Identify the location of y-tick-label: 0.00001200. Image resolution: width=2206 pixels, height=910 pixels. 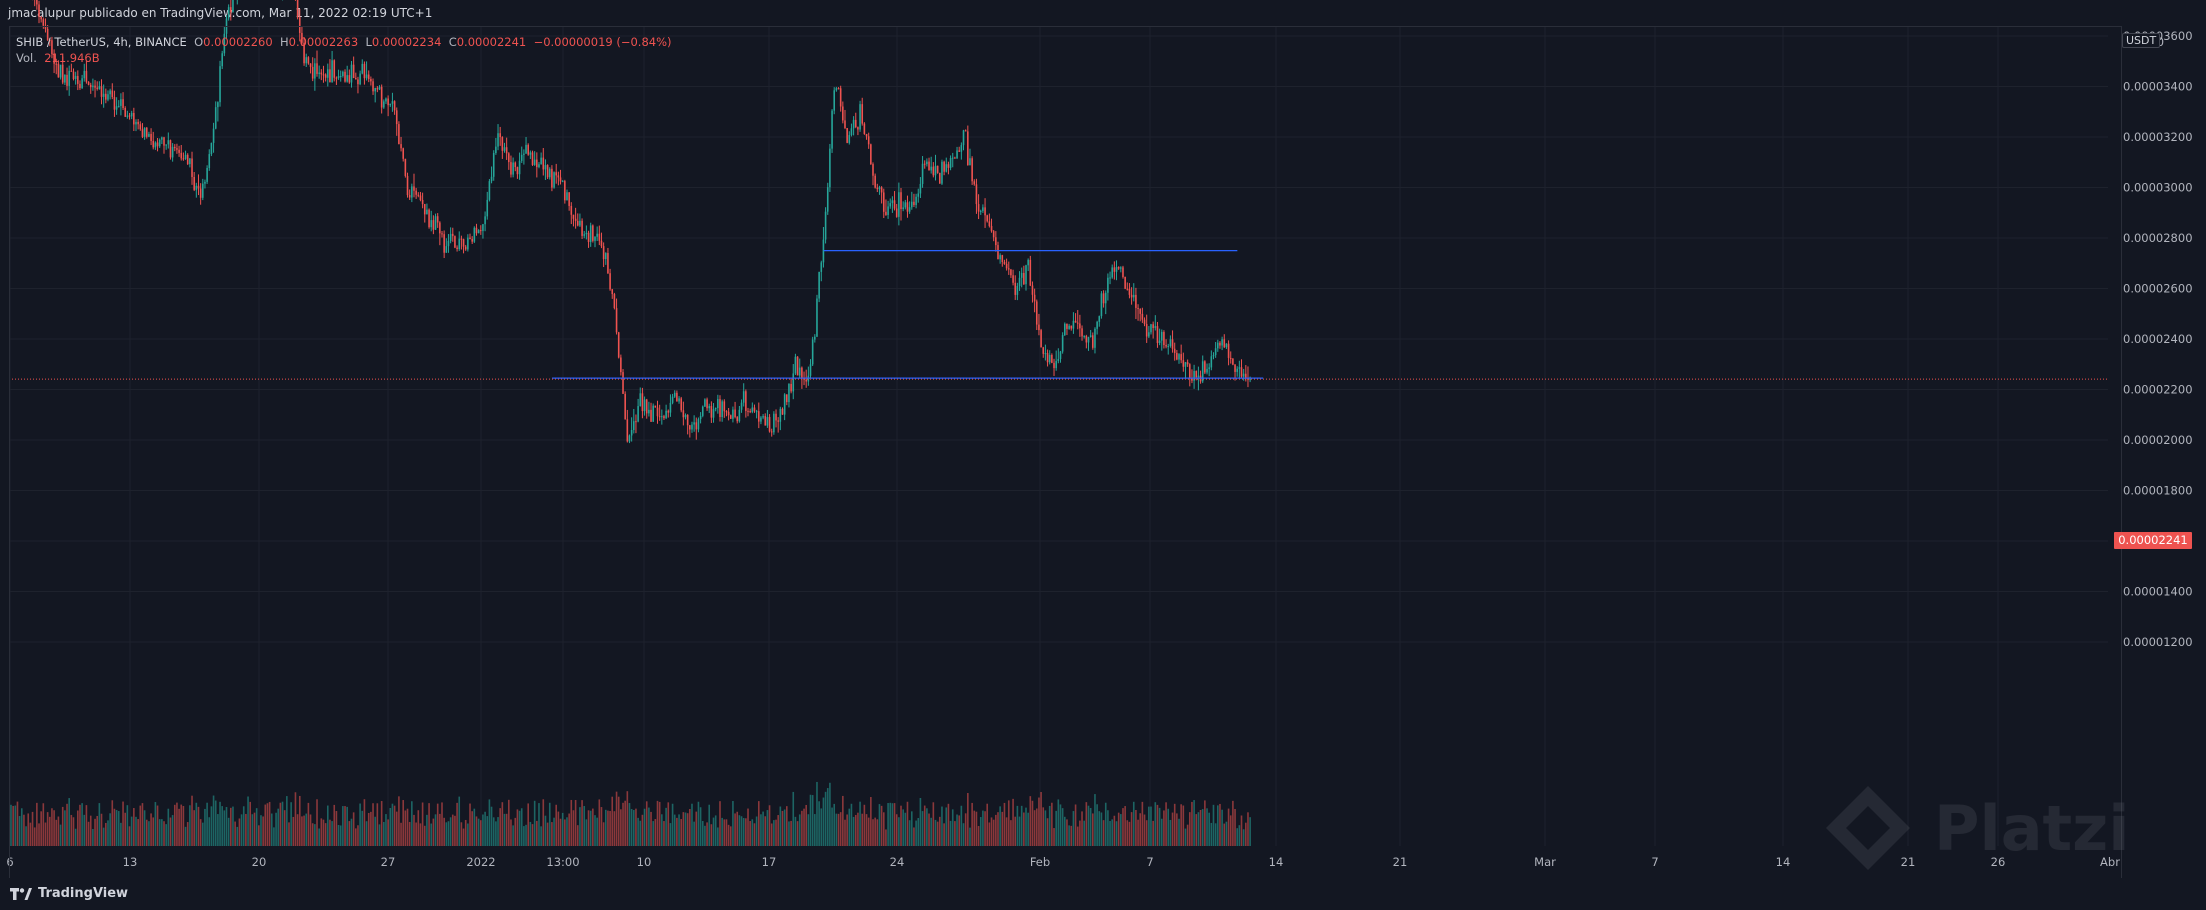
(2158, 642).